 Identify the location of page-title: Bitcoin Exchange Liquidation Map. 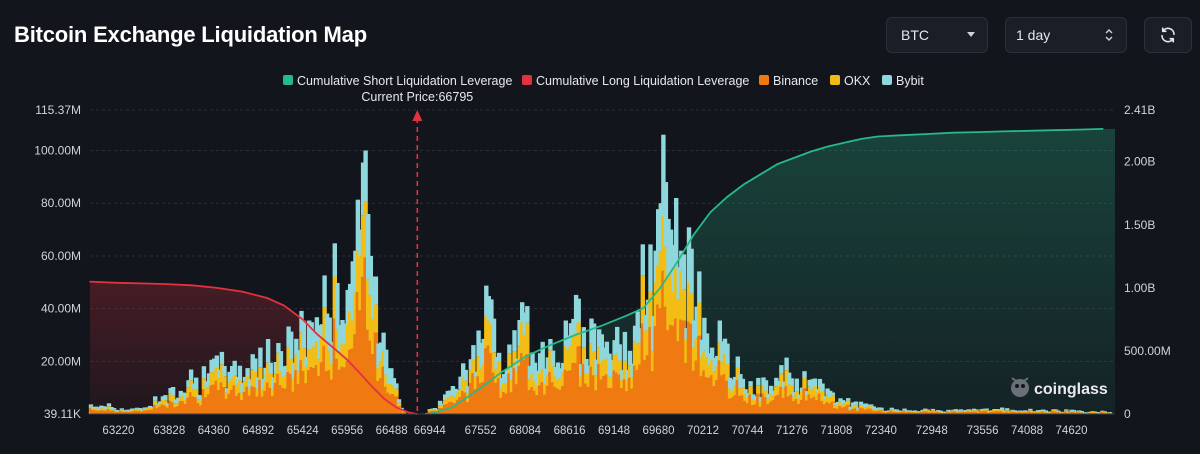
(190, 34).